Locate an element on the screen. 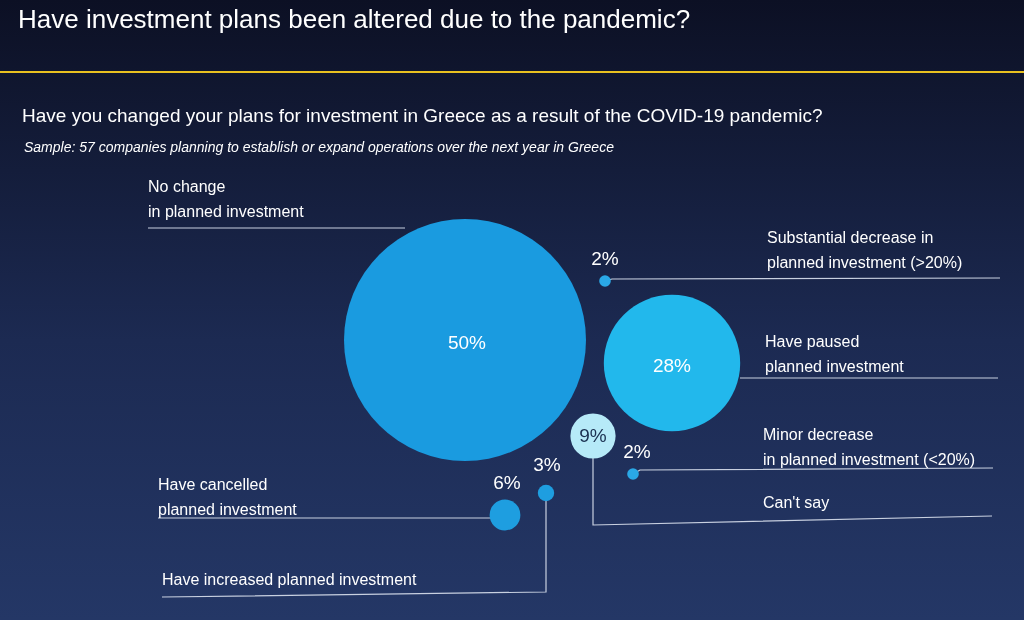  category-label: Substantial decrease in planned investment (>20%) is located at coordinates (865, 250).